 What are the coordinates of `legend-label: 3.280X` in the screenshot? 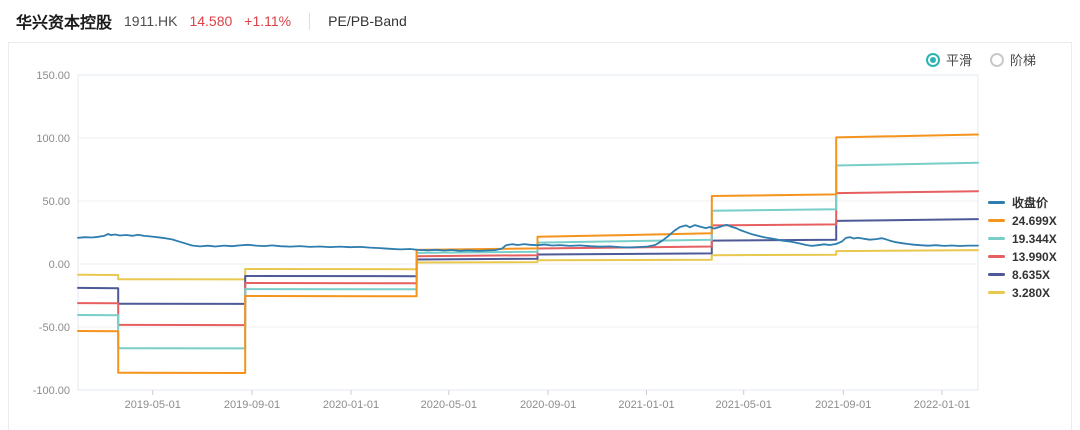 It's located at (1031, 292).